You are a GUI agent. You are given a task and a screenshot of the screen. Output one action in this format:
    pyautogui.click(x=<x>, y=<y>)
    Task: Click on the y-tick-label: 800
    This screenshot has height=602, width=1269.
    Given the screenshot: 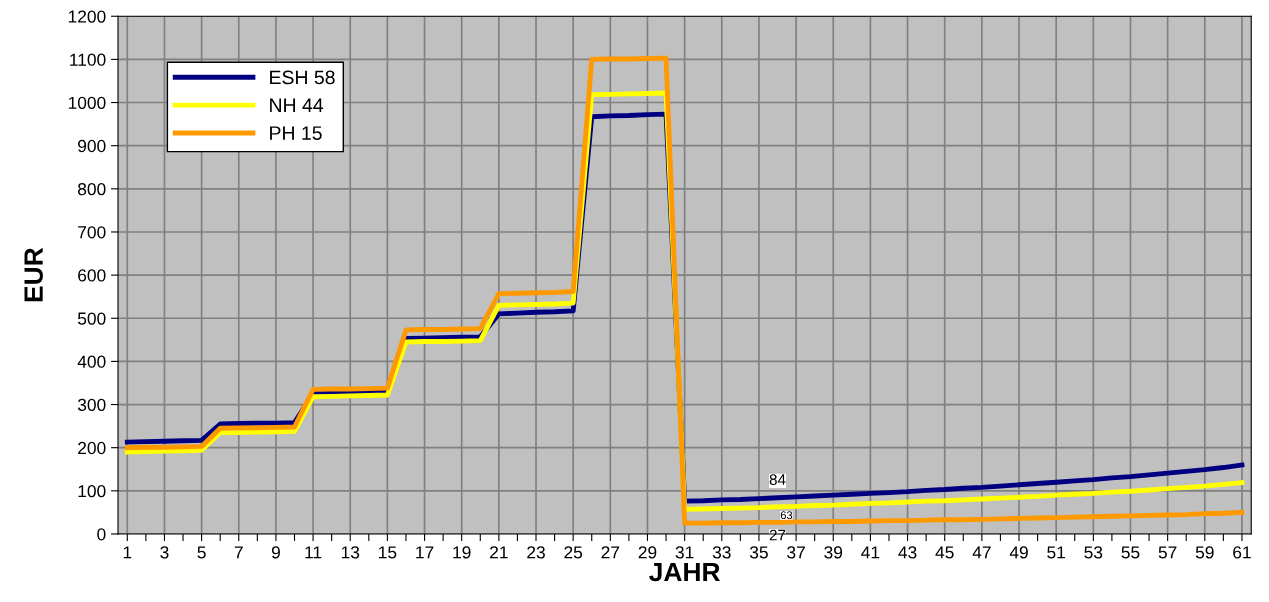 What is the action you would take?
    pyautogui.click(x=92, y=189)
    